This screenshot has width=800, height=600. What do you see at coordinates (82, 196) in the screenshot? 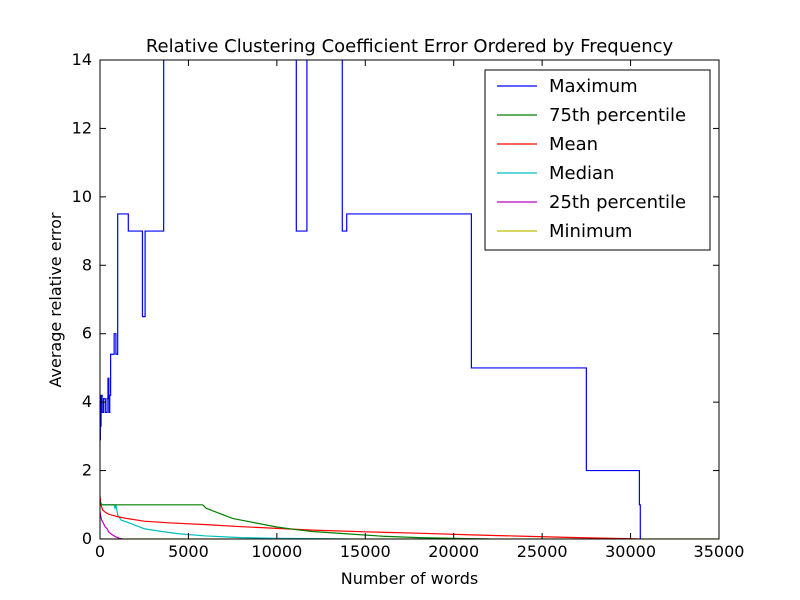
I see `y-tick-label: 10` at bounding box center [82, 196].